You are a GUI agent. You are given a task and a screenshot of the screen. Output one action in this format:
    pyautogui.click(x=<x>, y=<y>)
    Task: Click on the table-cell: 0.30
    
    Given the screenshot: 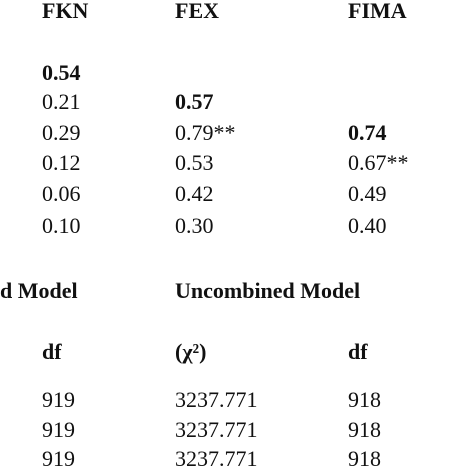 What is the action you would take?
    pyautogui.click(x=194, y=225)
    